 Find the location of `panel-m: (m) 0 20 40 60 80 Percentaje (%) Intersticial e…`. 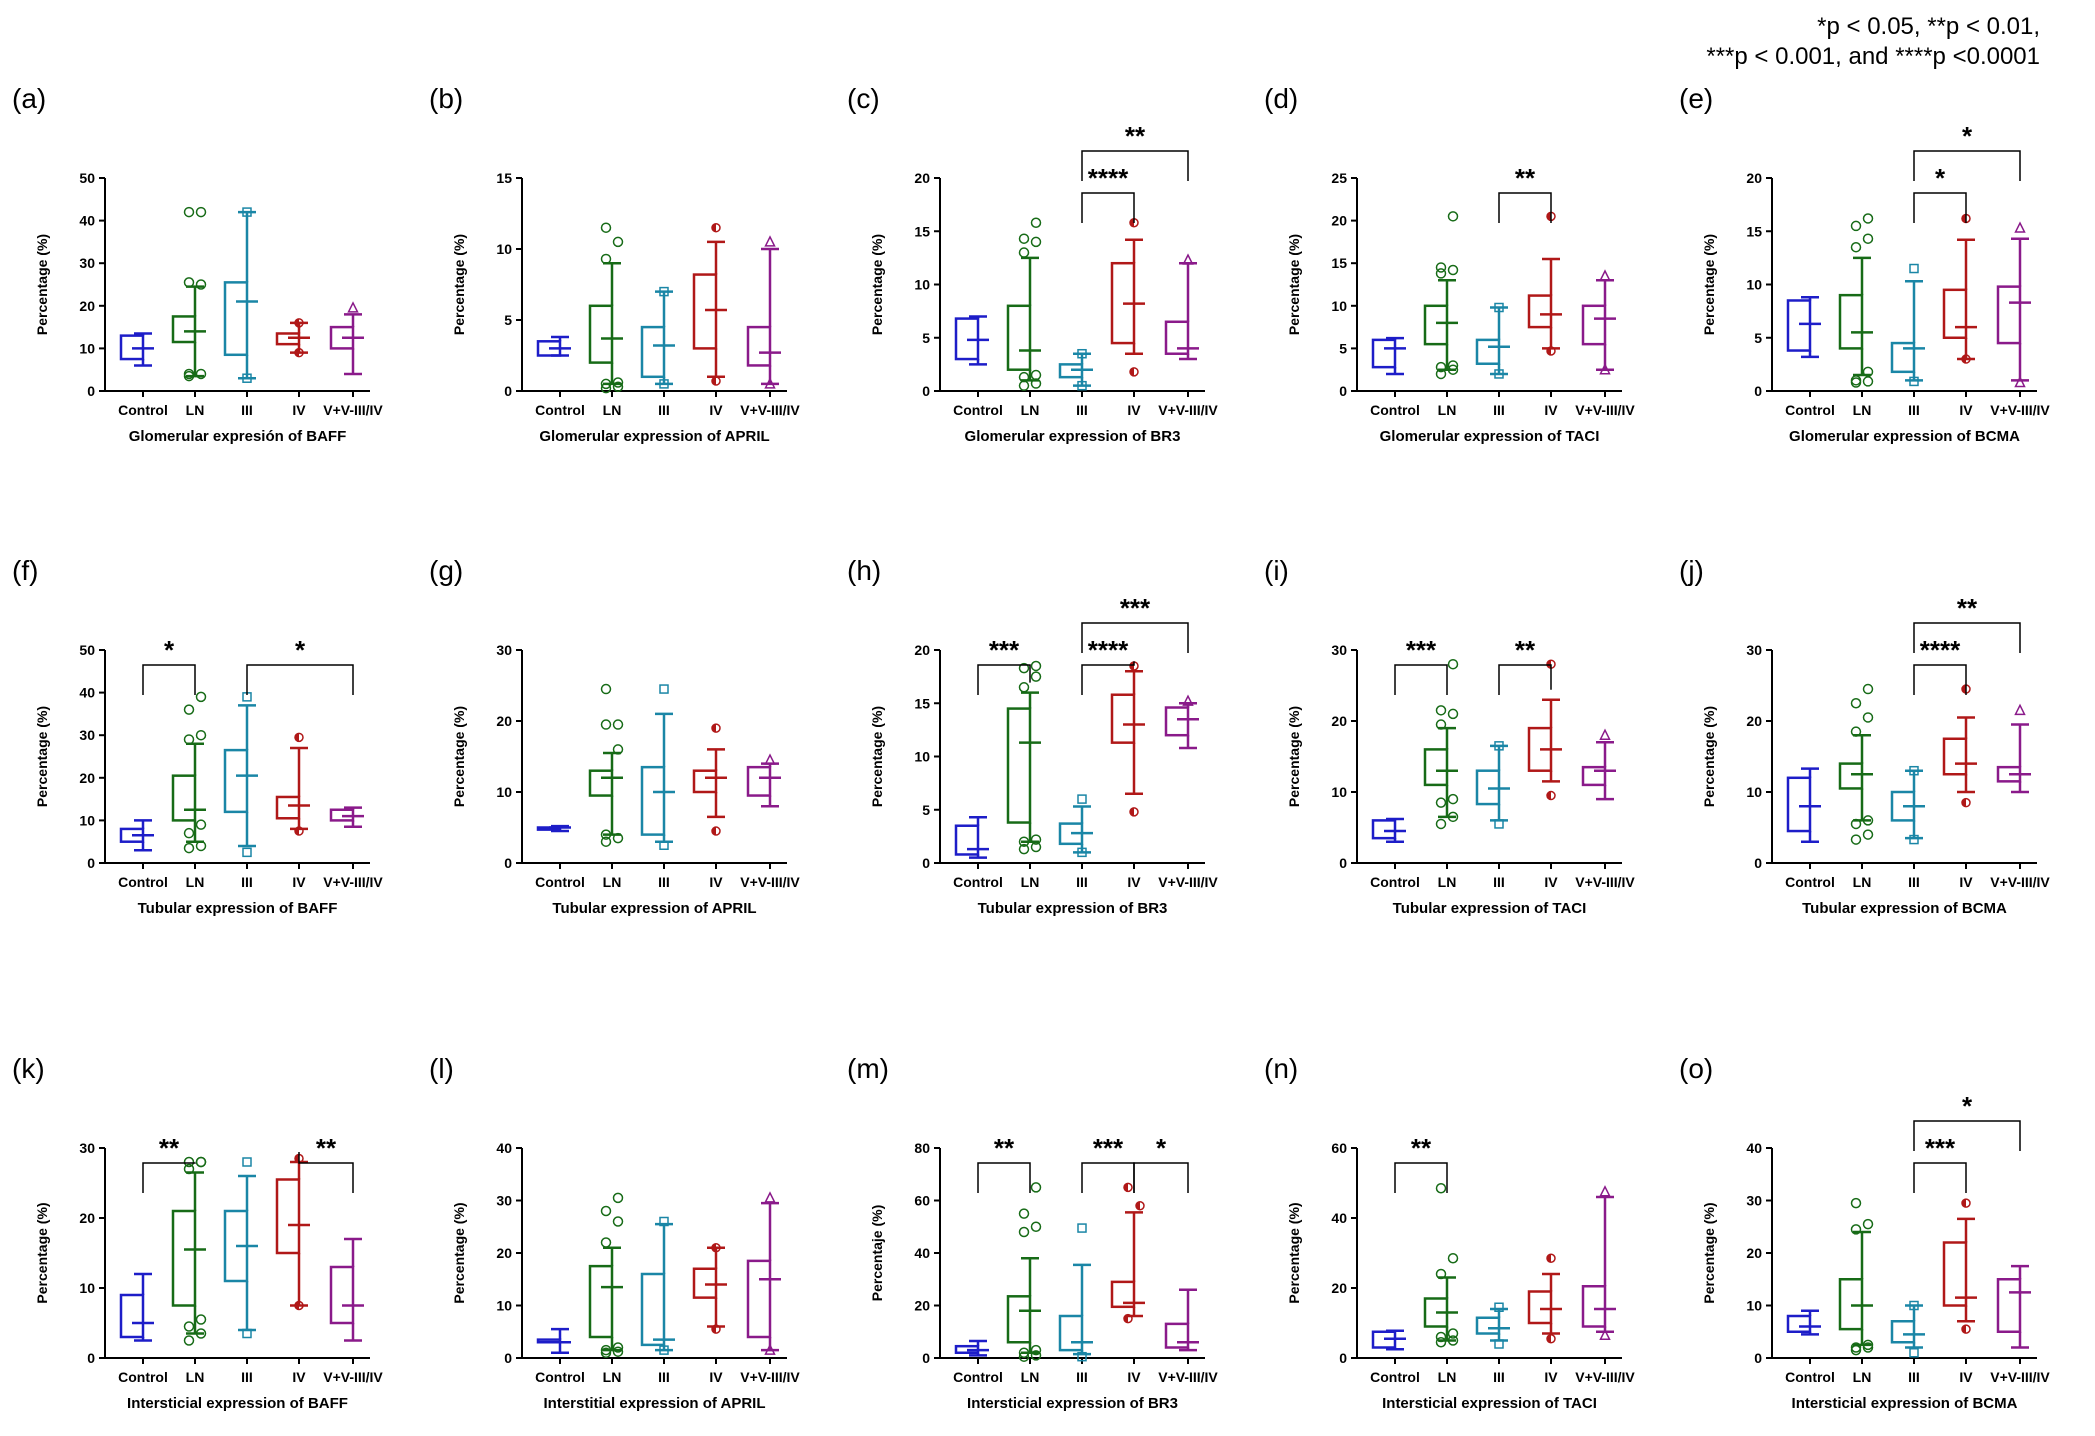

panel-m: (m) 0 20 40 60 80 Percentaje (%) Intersticial e… is located at coordinates (1032, 1232).